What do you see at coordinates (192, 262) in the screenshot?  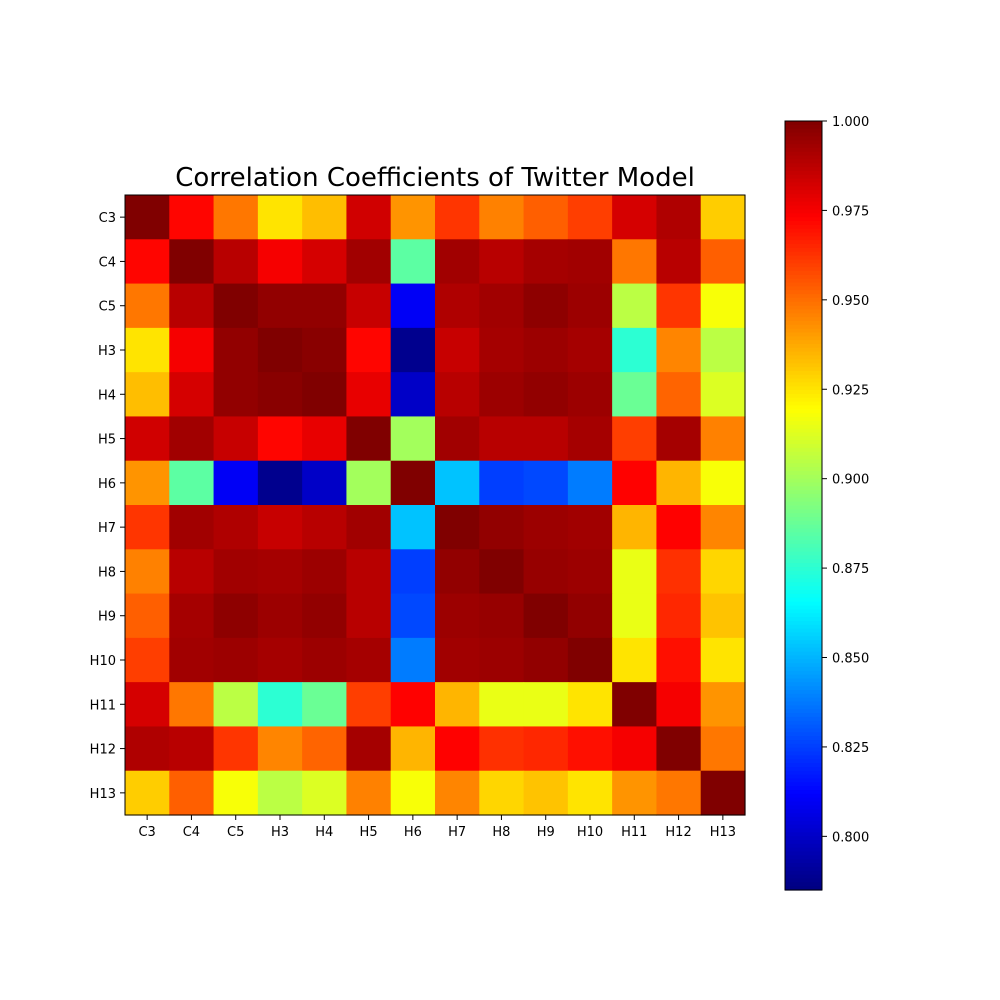 I see `heatmap-cell-C4-C4` at bounding box center [192, 262].